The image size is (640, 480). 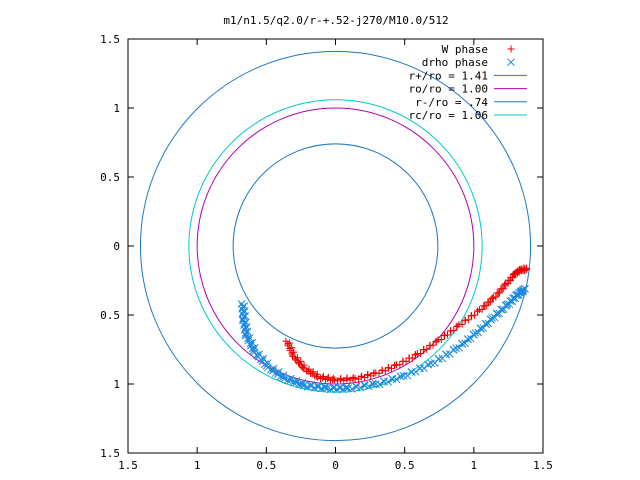 What do you see at coordinates (110, 39) in the screenshot?
I see `y-tick-label: 1.5` at bounding box center [110, 39].